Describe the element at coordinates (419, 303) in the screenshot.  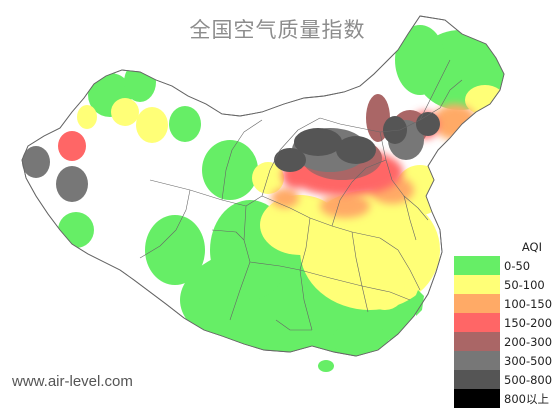
I see `taiwan-island` at that location.